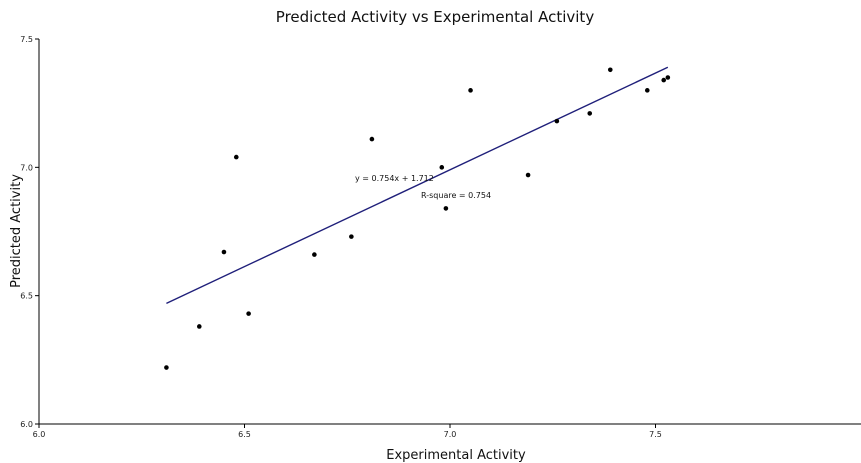 This screenshot has height=463, width=861. I want to click on x-axis-ticks: 6.0 6.5 7.0 7.5, so click(347, 431).